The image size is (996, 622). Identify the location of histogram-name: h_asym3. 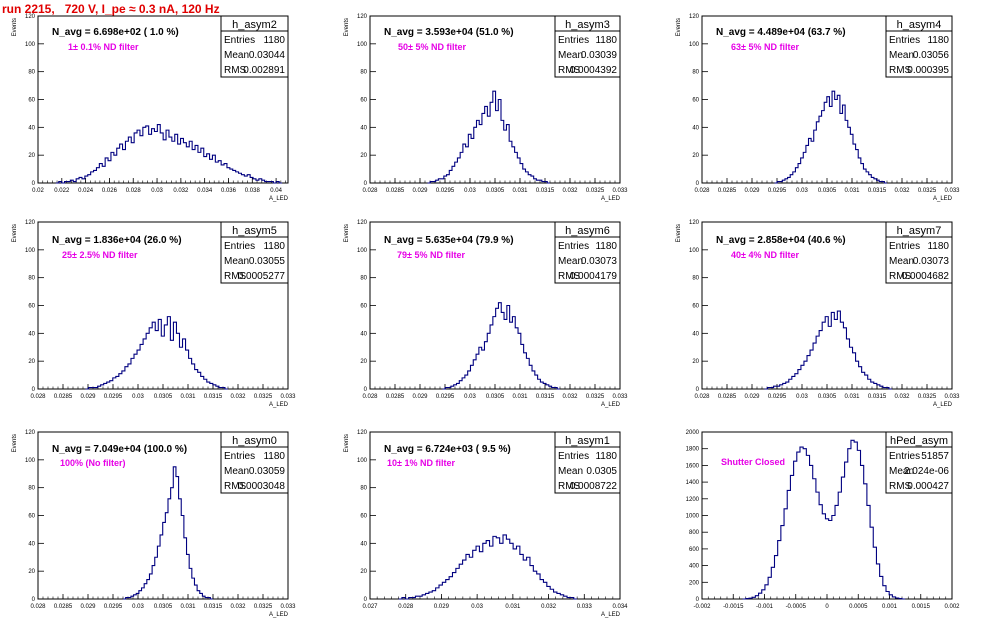
(587, 25).